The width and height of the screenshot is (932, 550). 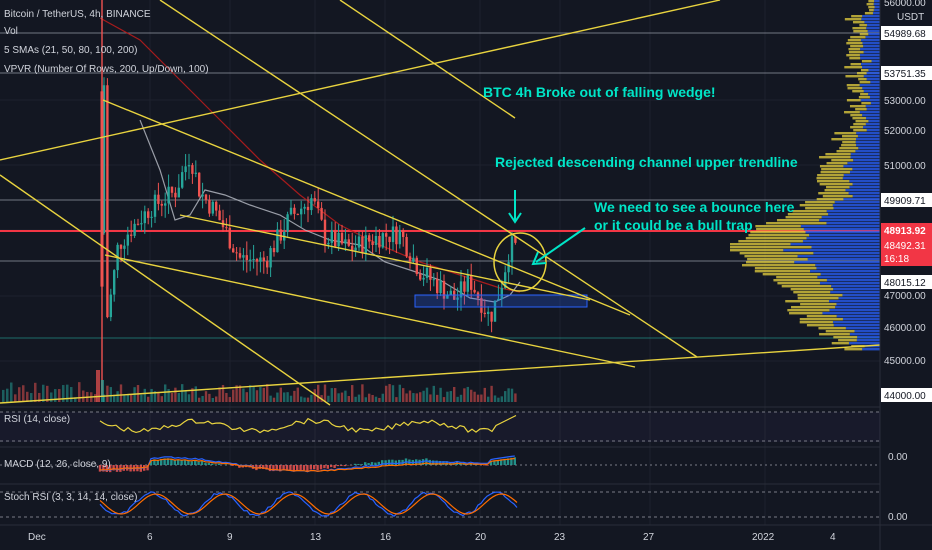 I want to click on crash-candle, so click(x=102, y=189).